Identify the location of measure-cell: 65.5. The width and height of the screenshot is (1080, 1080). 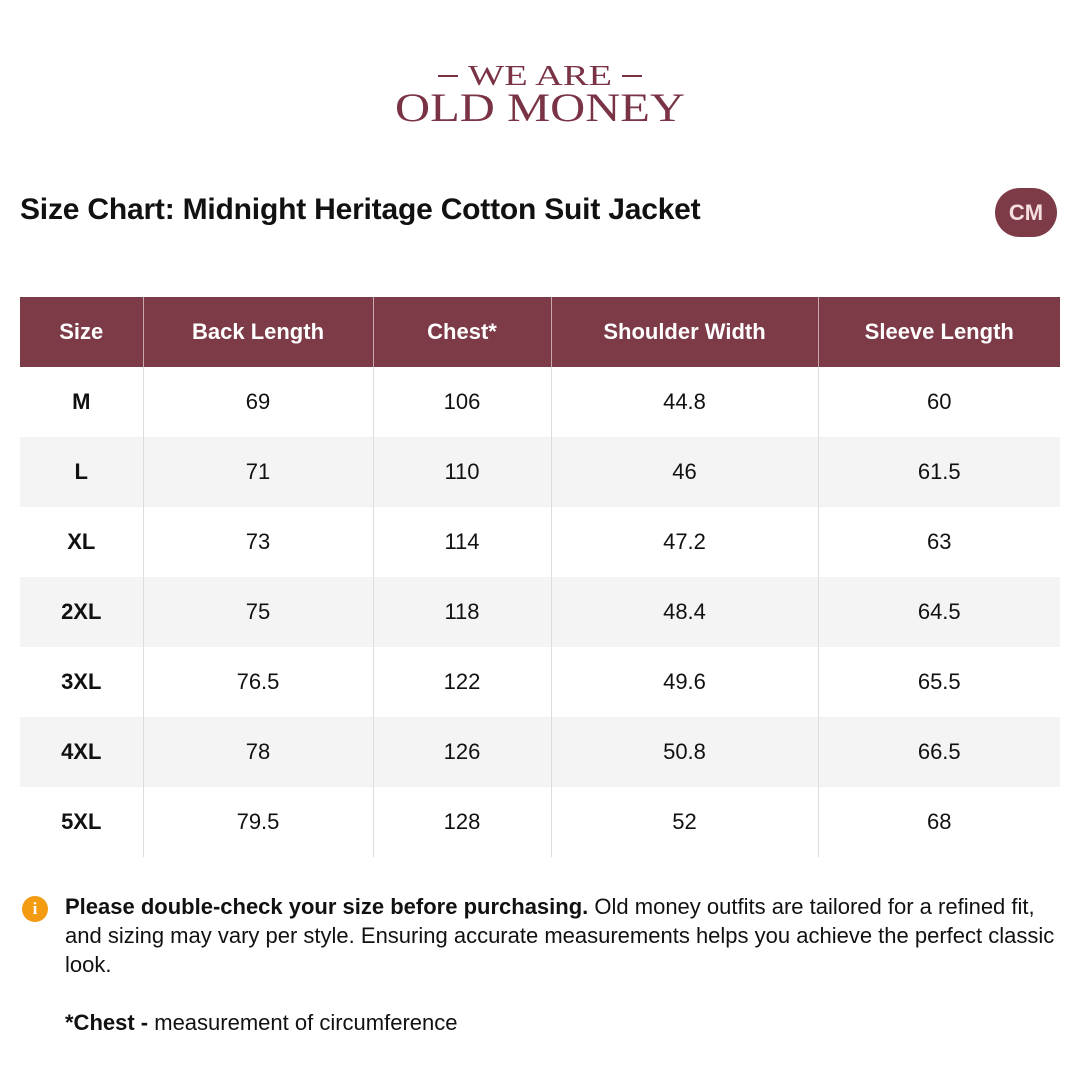
(938, 682).